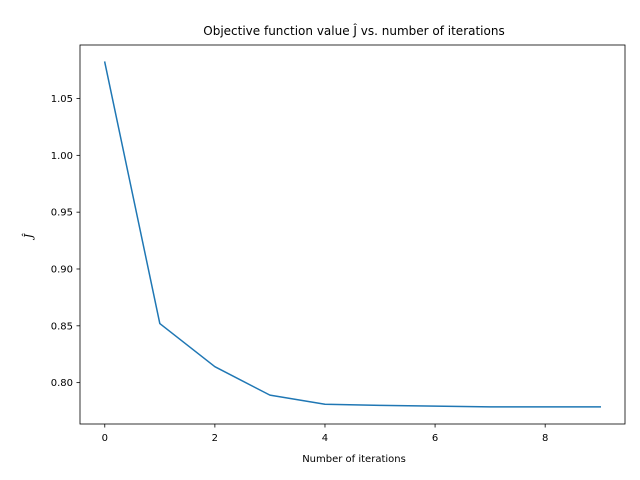 The width and height of the screenshot is (640, 480). Describe the element at coordinates (62, 156) in the screenshot. I see `y-tick-label: 1.00` at that location.